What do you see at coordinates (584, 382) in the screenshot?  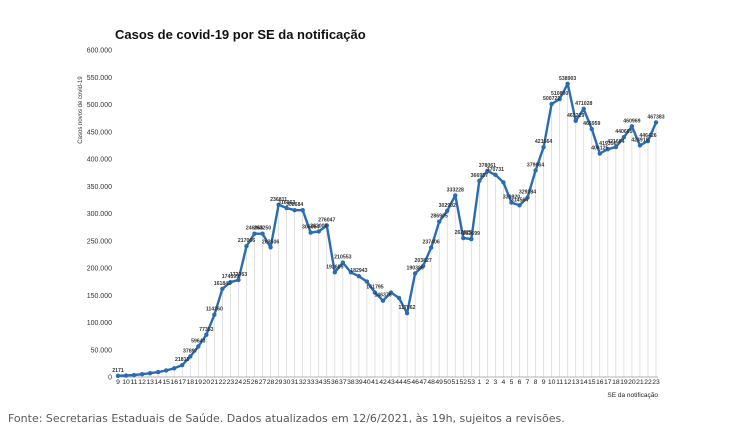 I see `x-tick-label: 14` at bounding box center [584, 382].